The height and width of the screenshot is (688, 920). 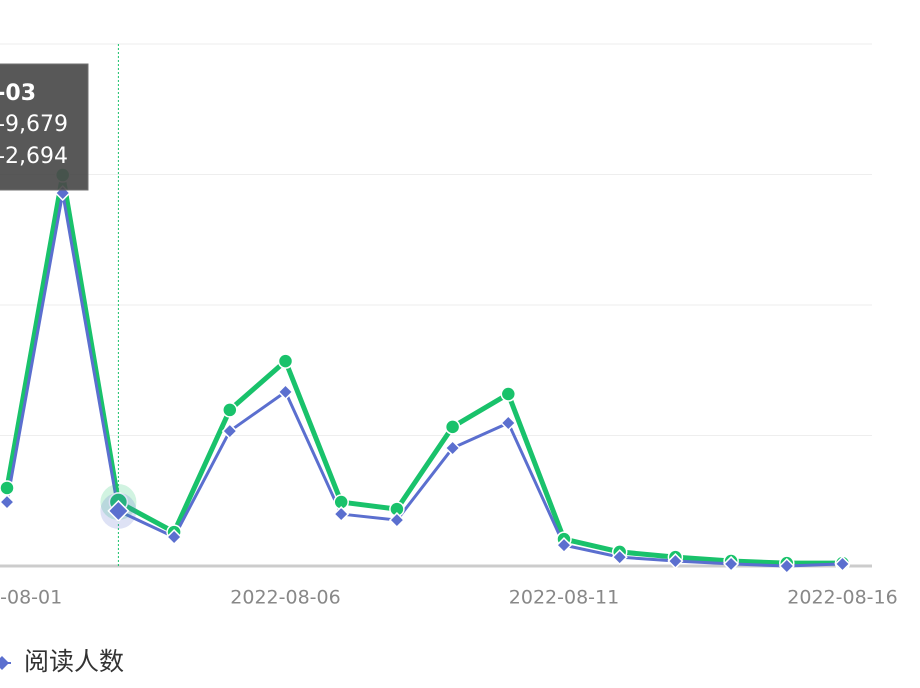 I want to click on legend-label: 阅读人数, so click(x=74, y=661).